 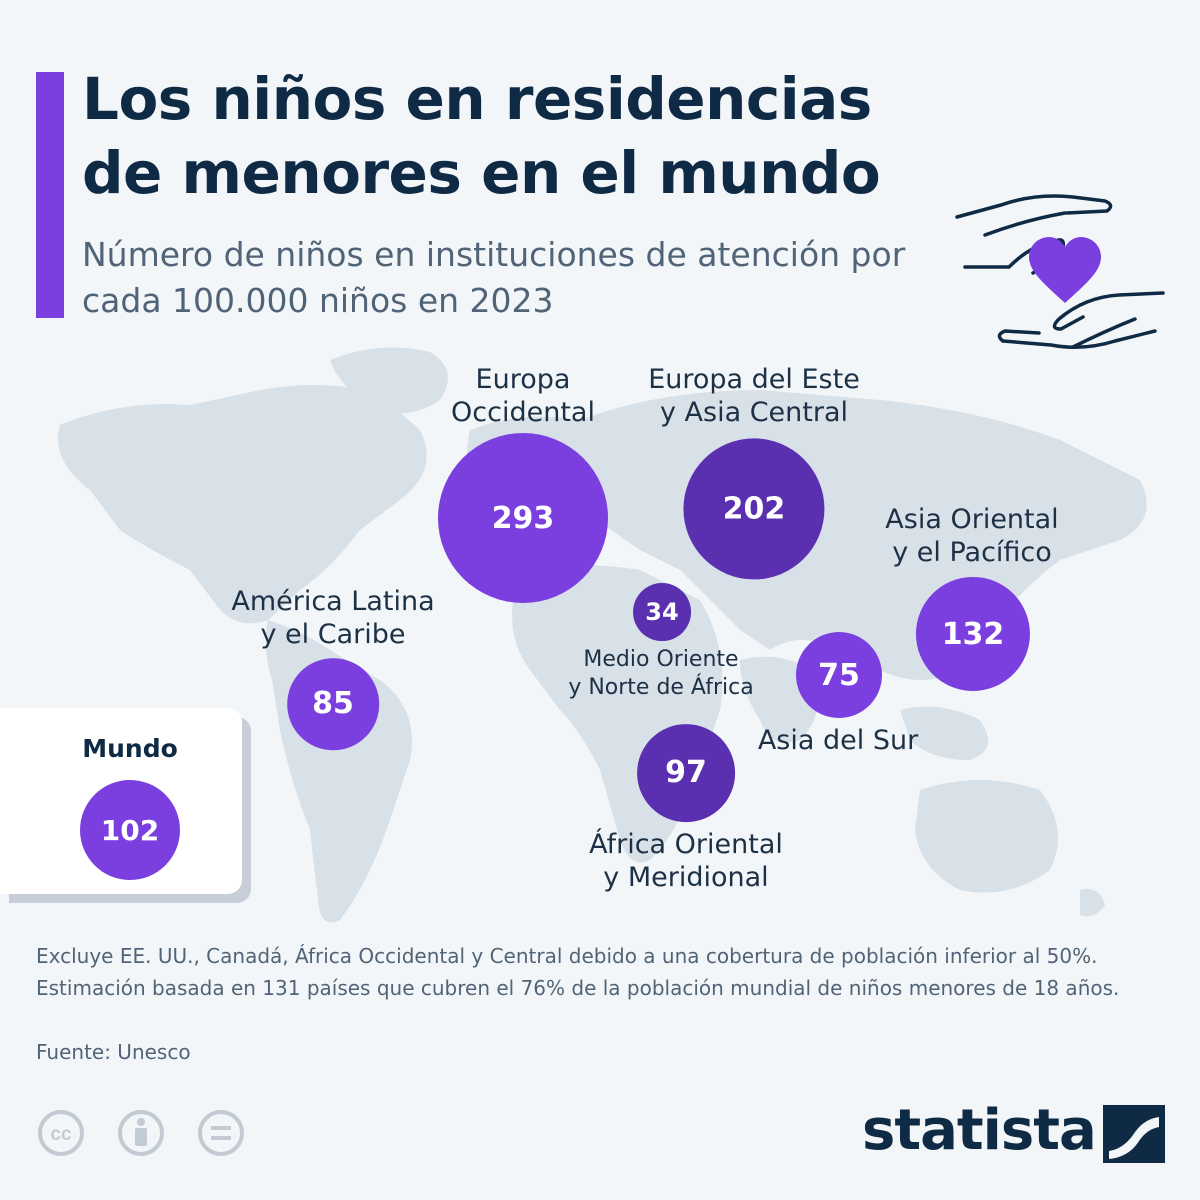 I want to click on no-derivatives-icon, so click(x=221, y=1133).